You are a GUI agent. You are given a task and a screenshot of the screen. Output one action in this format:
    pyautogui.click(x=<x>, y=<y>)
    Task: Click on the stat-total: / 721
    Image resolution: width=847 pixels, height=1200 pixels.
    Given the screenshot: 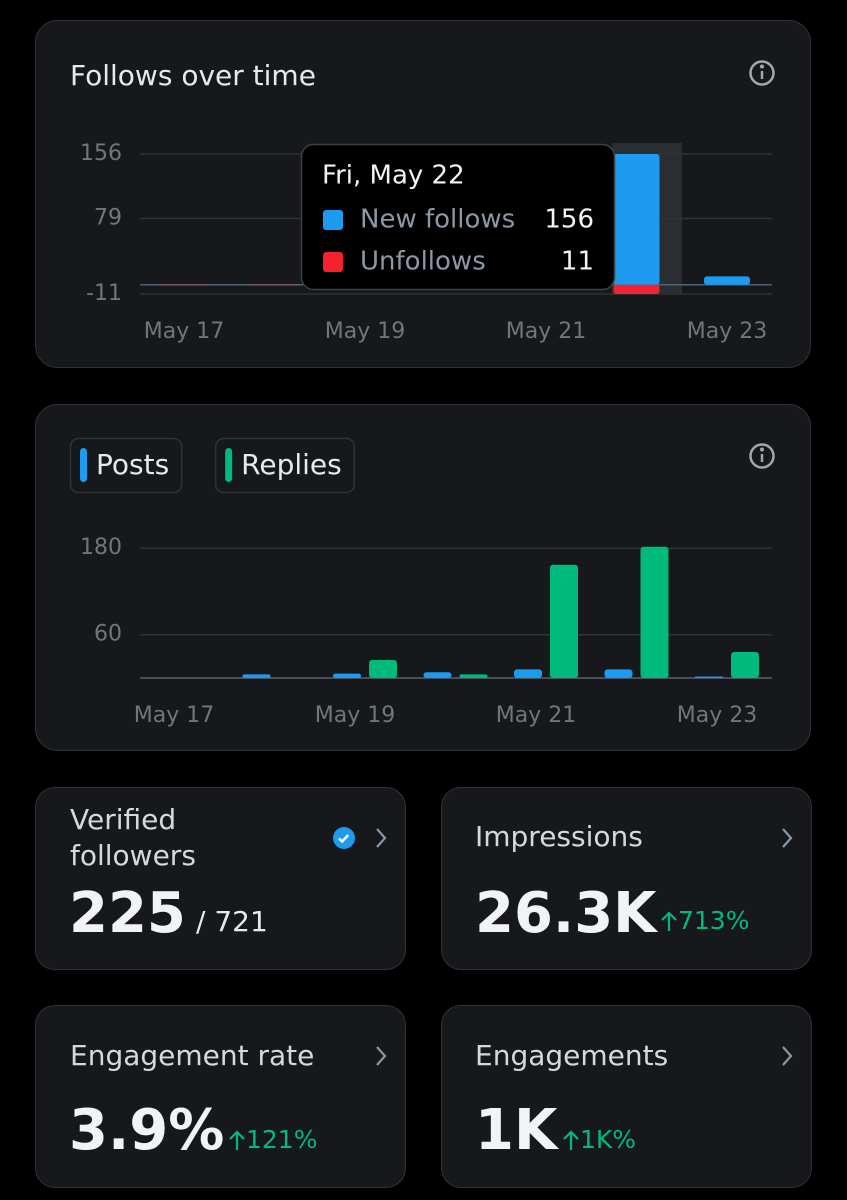 What is the action you would take?
    pyautogui.click(x=232, y=921)
    